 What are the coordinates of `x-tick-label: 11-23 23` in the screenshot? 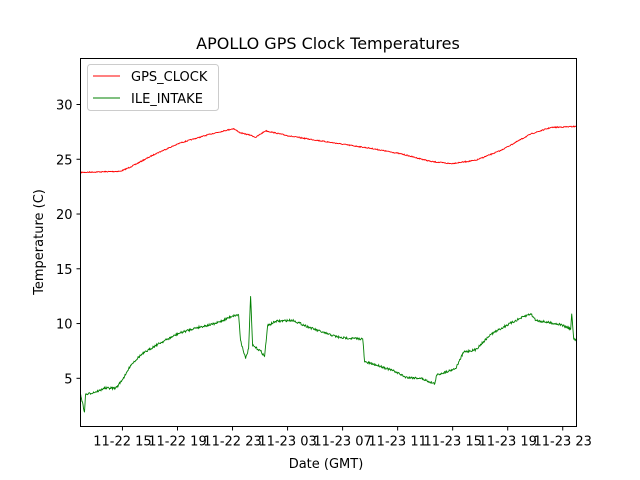 It's located at (563, 442).